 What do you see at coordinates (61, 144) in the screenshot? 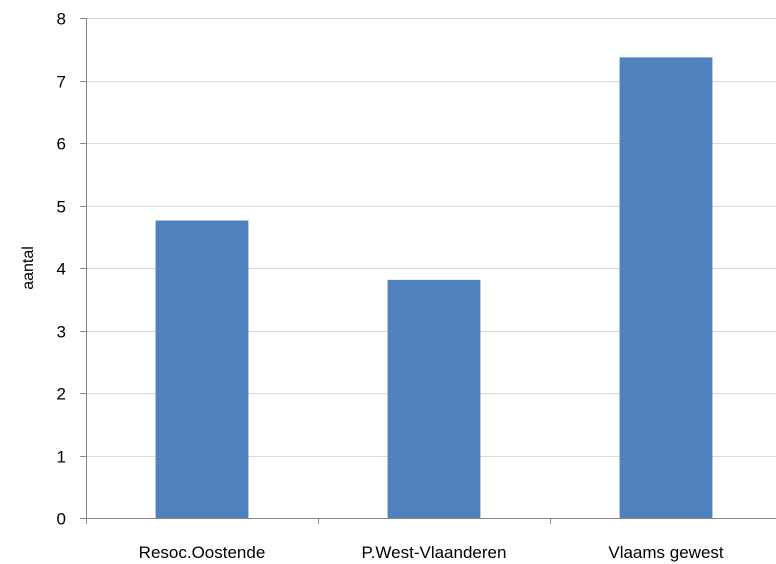
I see `y-tick-label: 6` at bounding box center [61, 144].